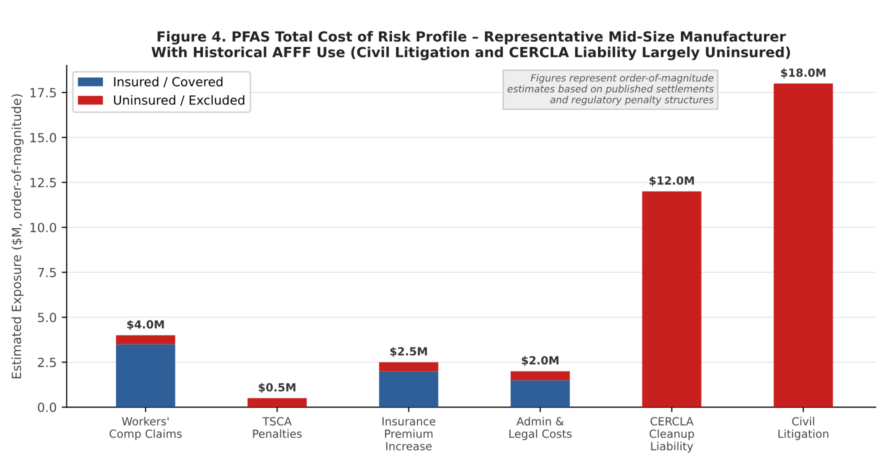 The image size is (889, 468). I want to click on y-axis-title: Estimated Exposure ($M, order-of-magnitude), so click(17, 236).